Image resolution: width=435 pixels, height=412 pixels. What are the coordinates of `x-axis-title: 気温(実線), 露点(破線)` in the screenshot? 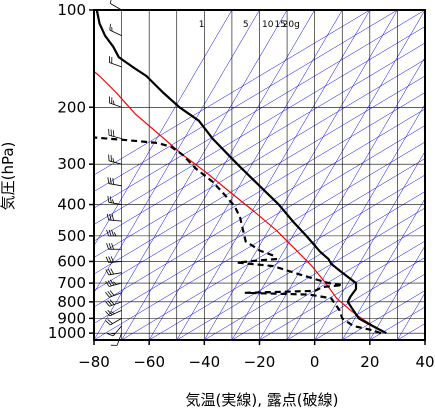 It's located at (262, 400).